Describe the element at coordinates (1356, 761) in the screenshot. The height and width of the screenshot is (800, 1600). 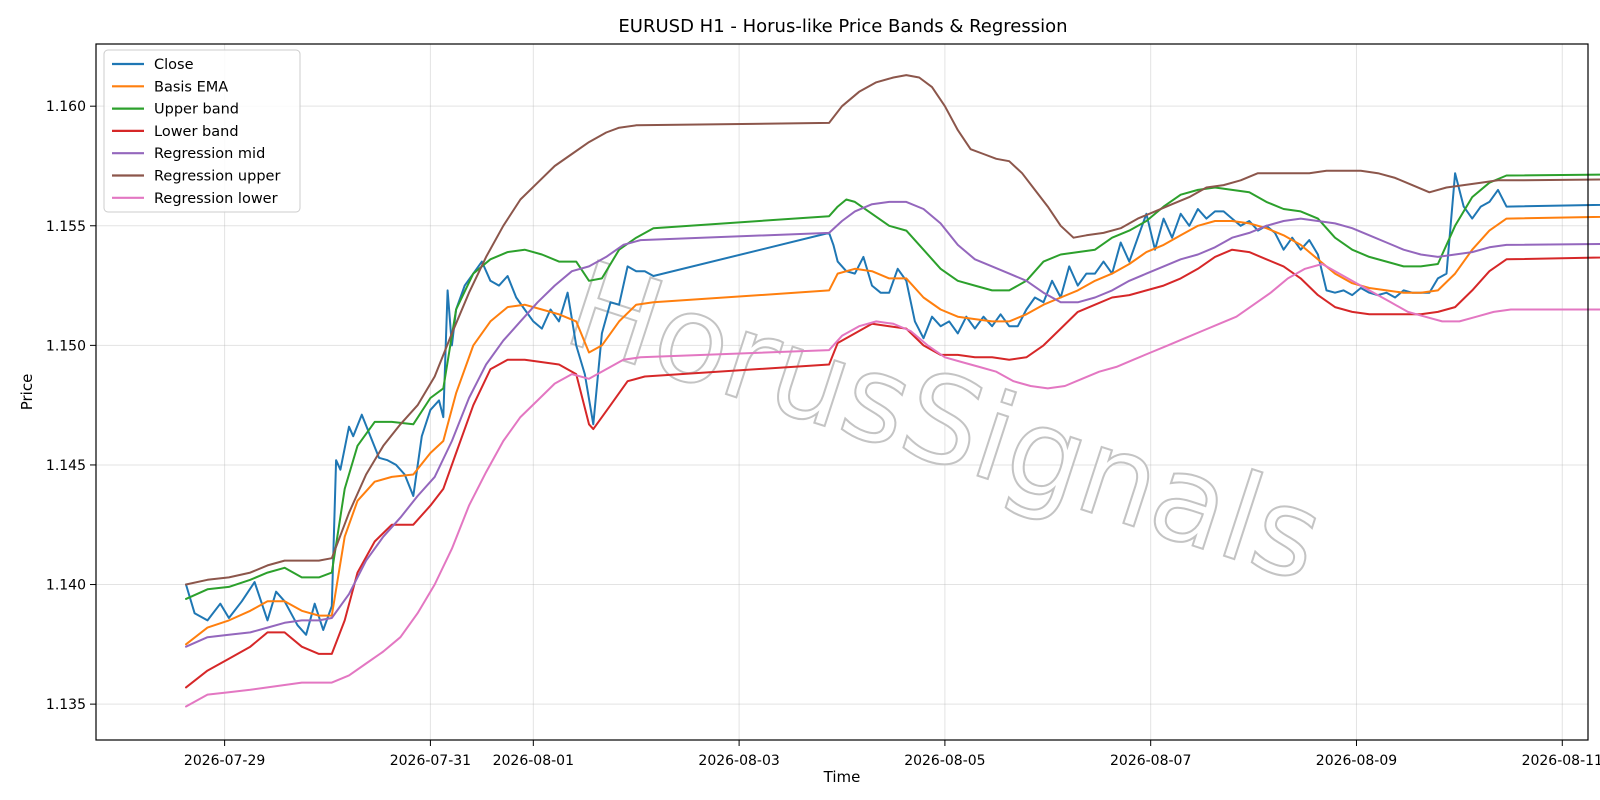
I see `x-tick-label: 2026-08-09` at that location.